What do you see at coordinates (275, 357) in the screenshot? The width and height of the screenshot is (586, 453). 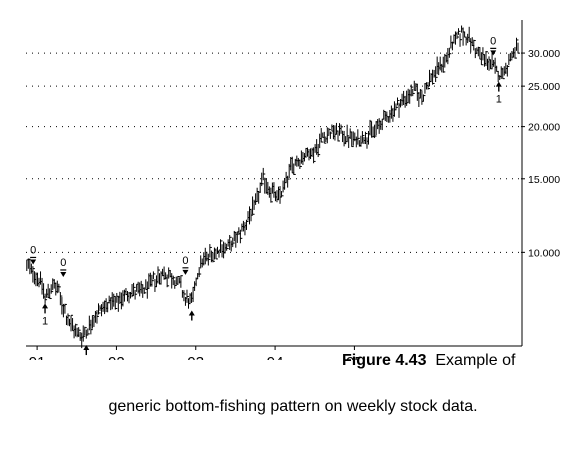 I see `x-tick-label: 94` at bounding box center [275, 357].